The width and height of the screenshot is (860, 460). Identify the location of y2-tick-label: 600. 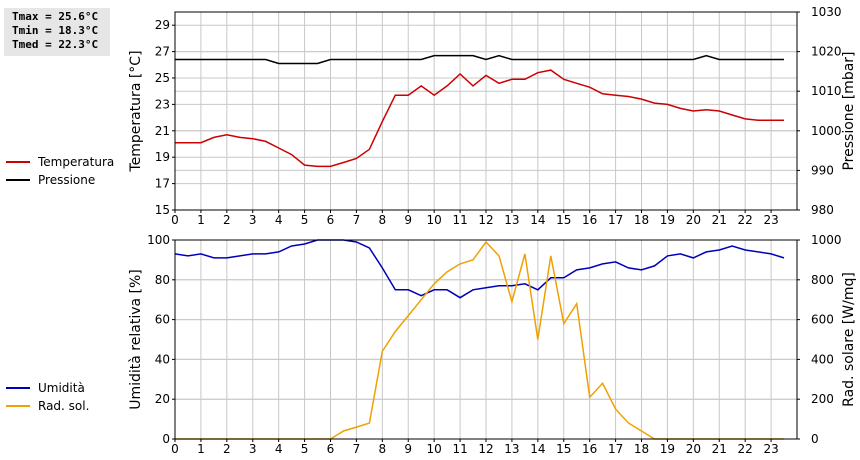
(822, 320).